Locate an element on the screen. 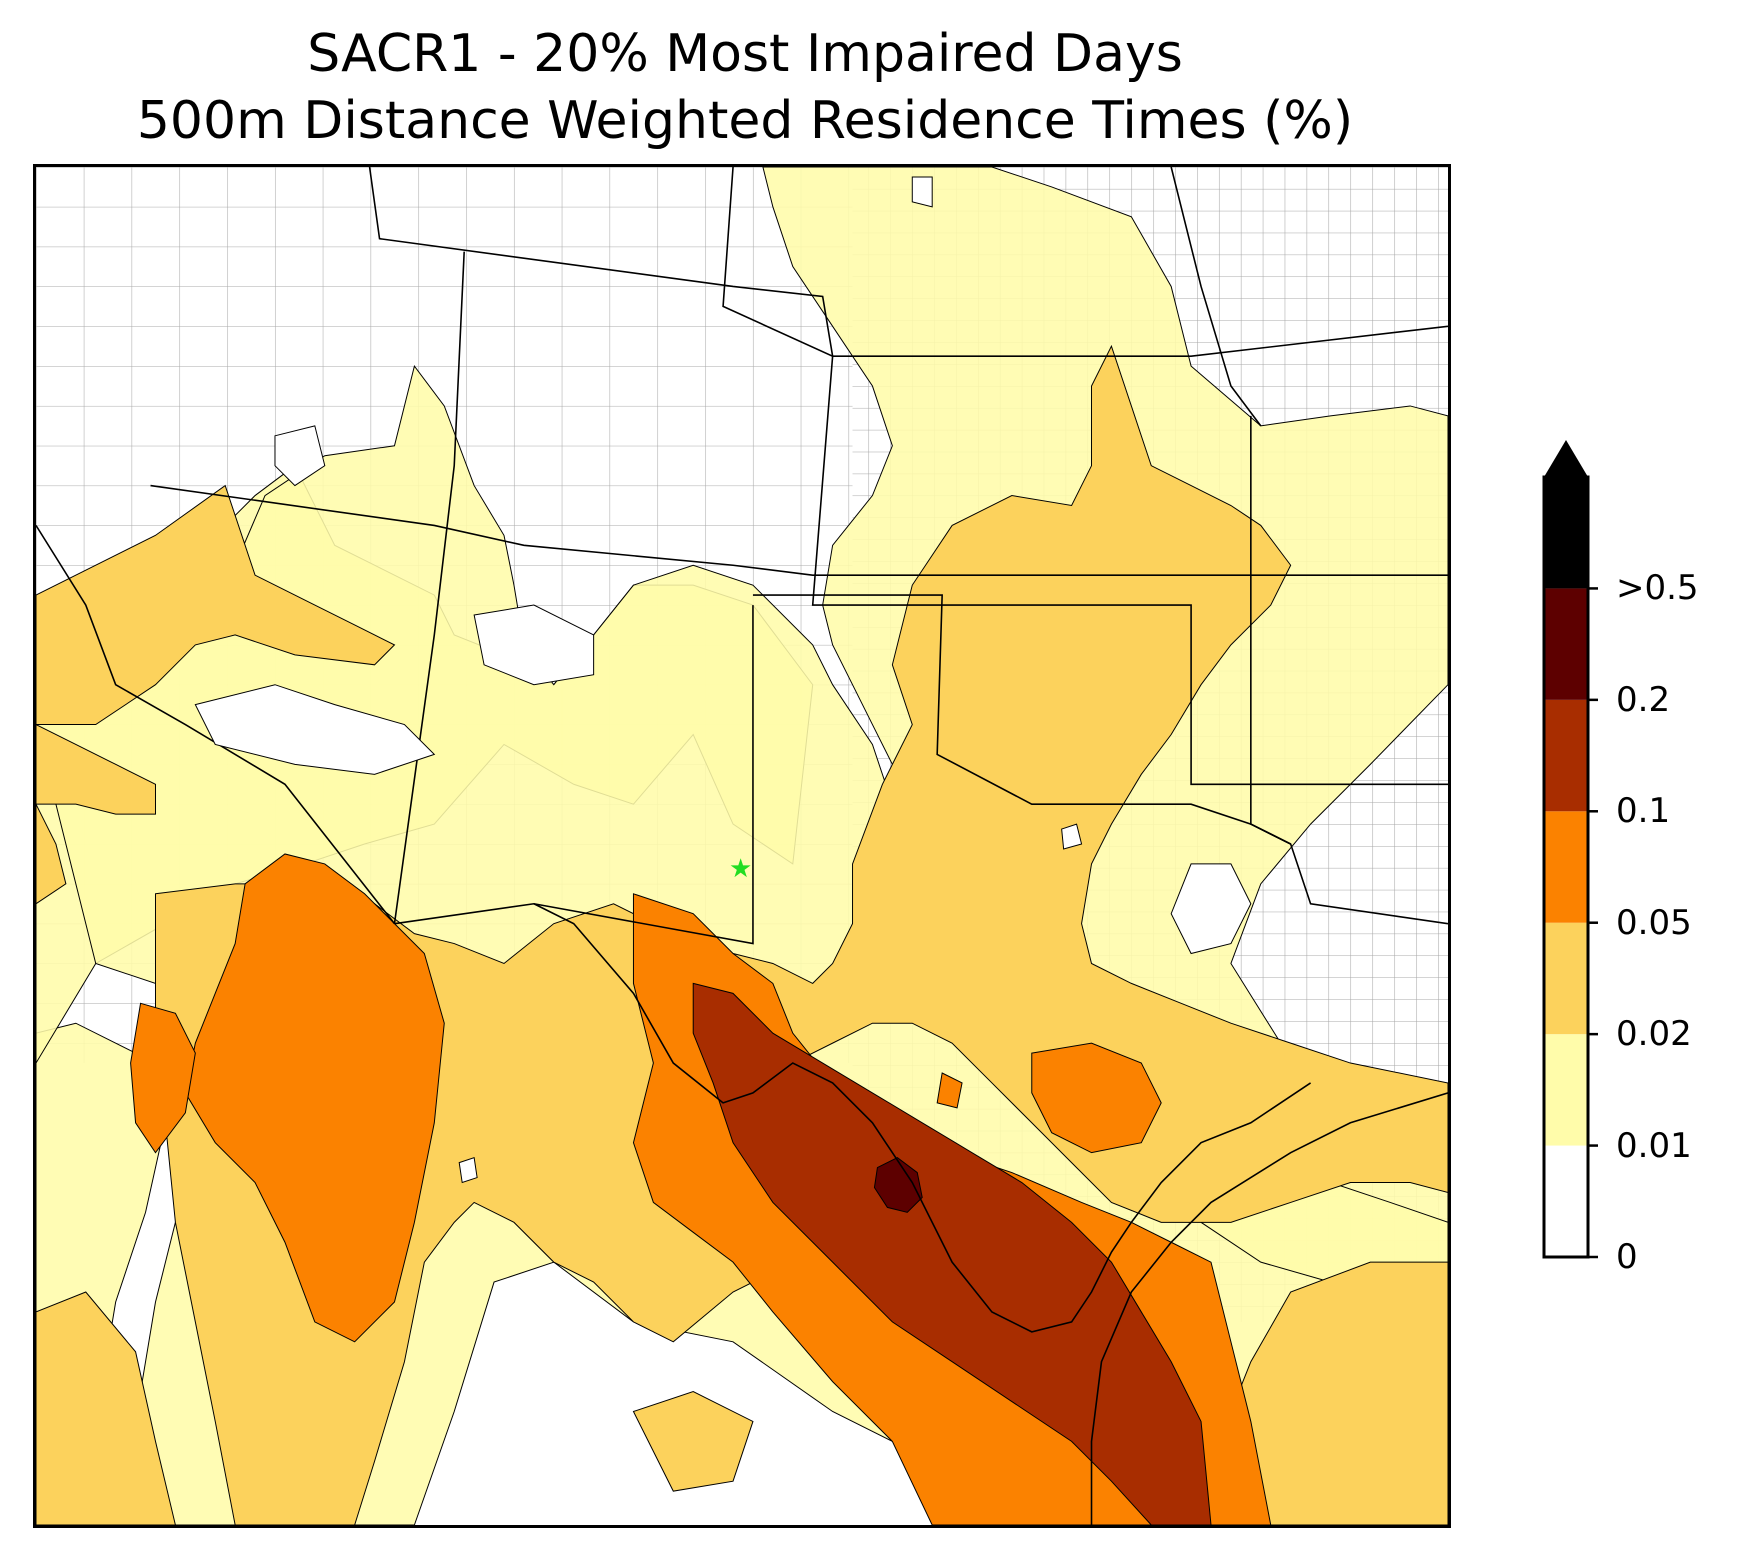 The width and height of the screenshot is (1738, 1558). colorbar-extend-arrow-icon is located at coordinates (1566, 458).